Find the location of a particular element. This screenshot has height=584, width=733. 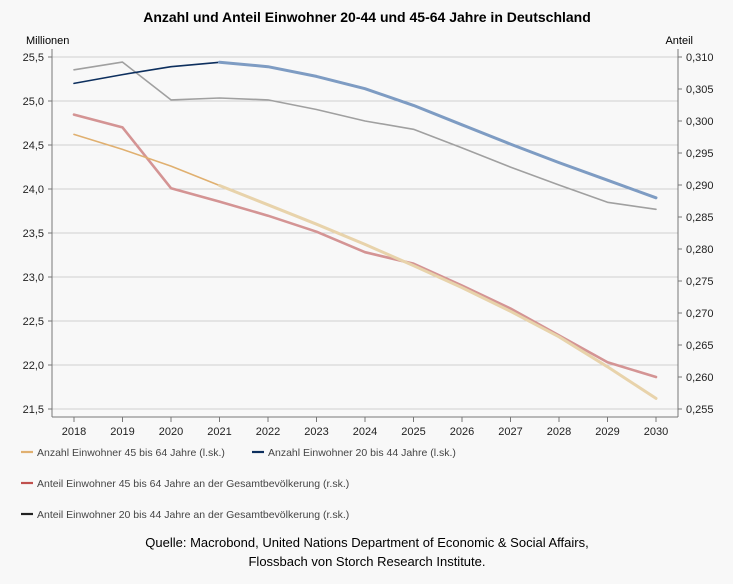

right-tick-label: 0,255 is located at coordinates (700, 410).